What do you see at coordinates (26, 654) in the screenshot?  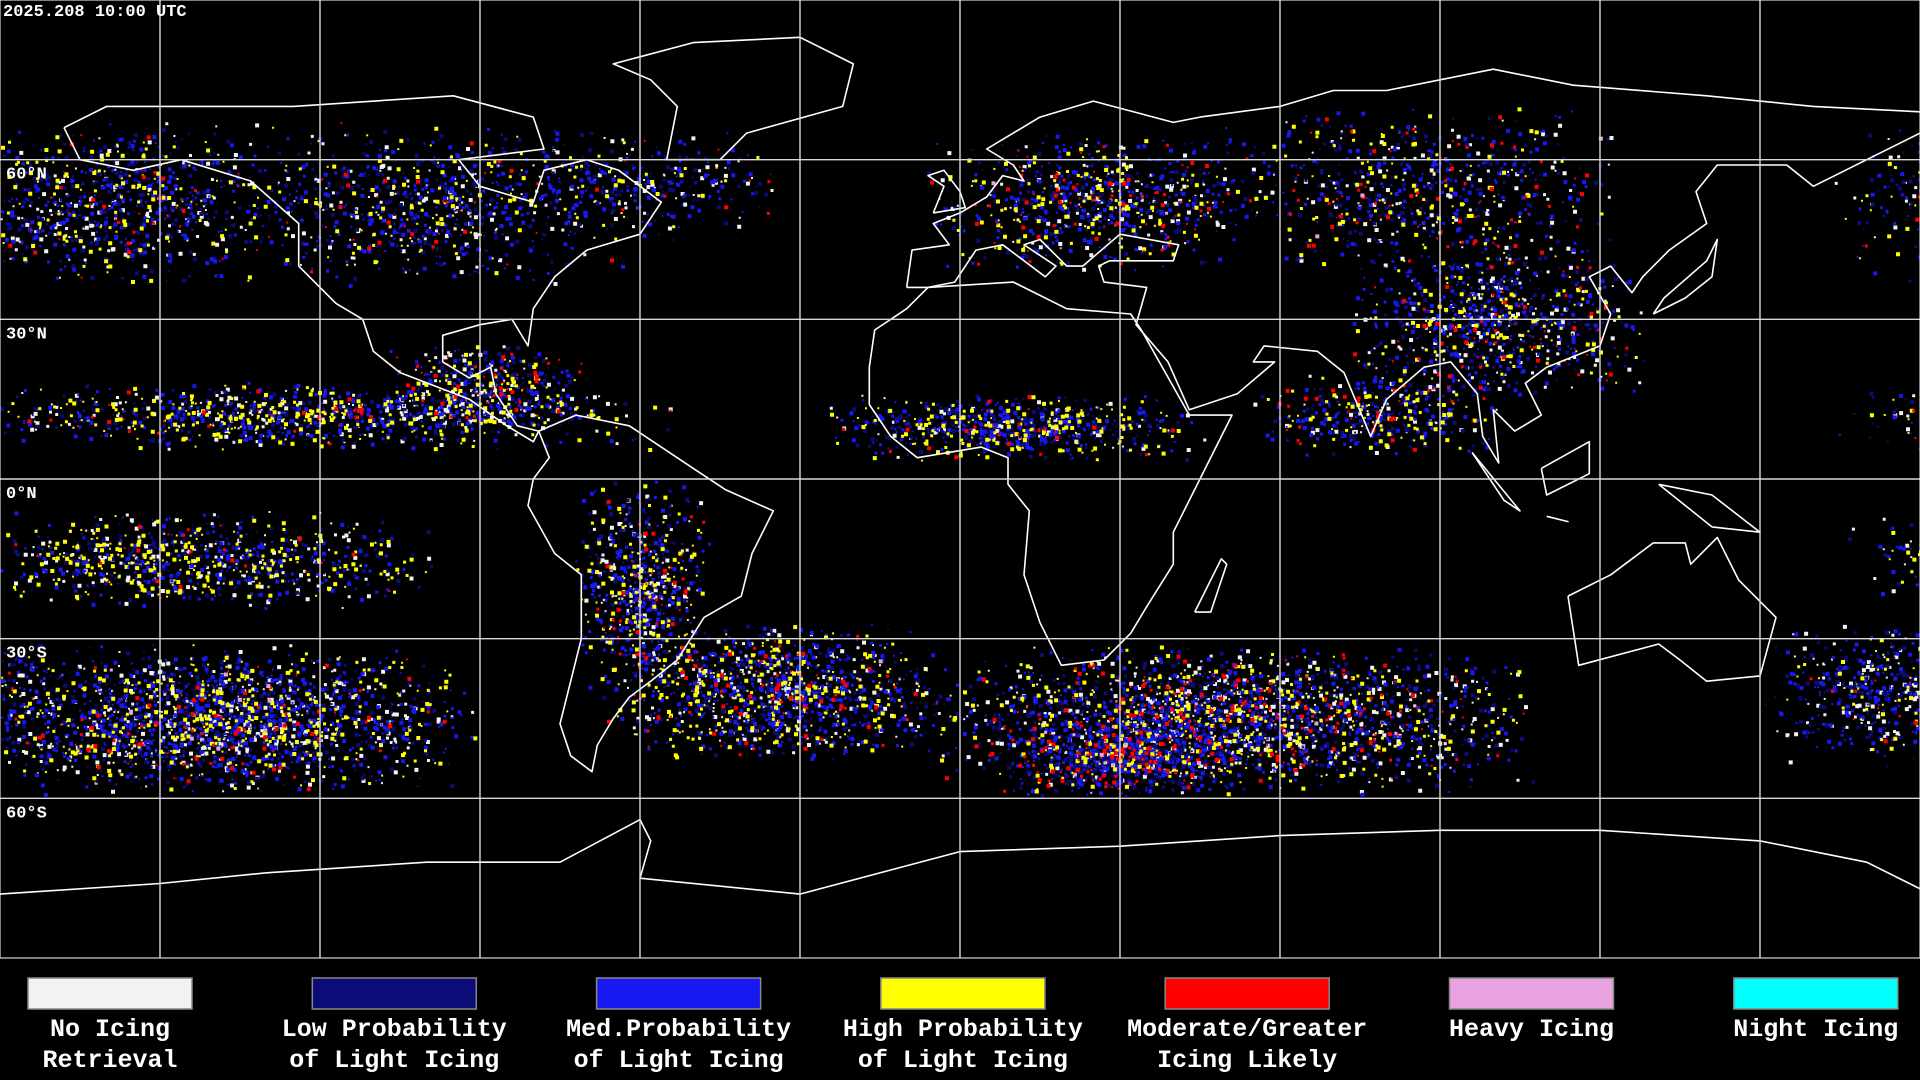 I see `latitude-label: 30°S` at bounding box center [26, 654].